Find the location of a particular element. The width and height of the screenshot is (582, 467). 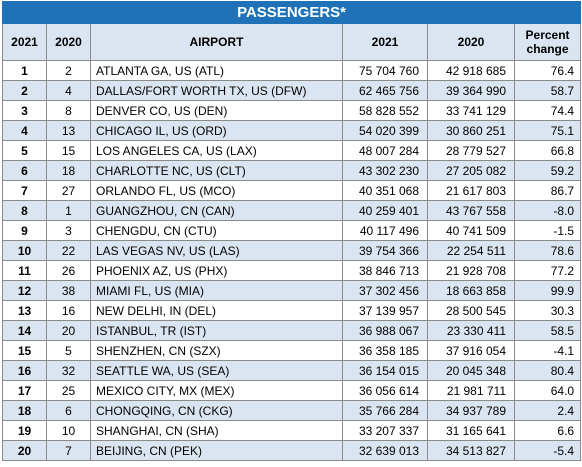

cell-percent-change: 80.4 is located at coordinates (547, 370).